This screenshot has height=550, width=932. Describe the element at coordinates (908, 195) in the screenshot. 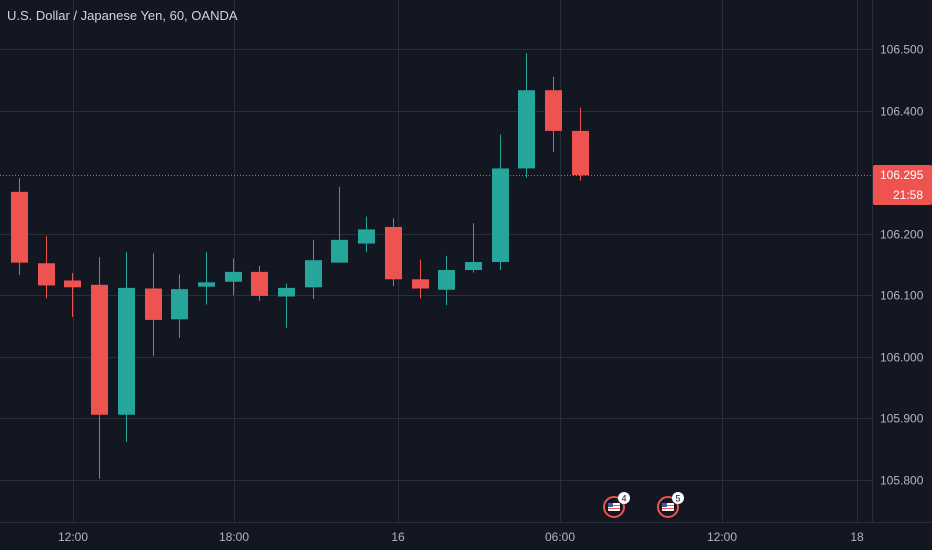

I see `bar-countdown: 21:58` at that location.